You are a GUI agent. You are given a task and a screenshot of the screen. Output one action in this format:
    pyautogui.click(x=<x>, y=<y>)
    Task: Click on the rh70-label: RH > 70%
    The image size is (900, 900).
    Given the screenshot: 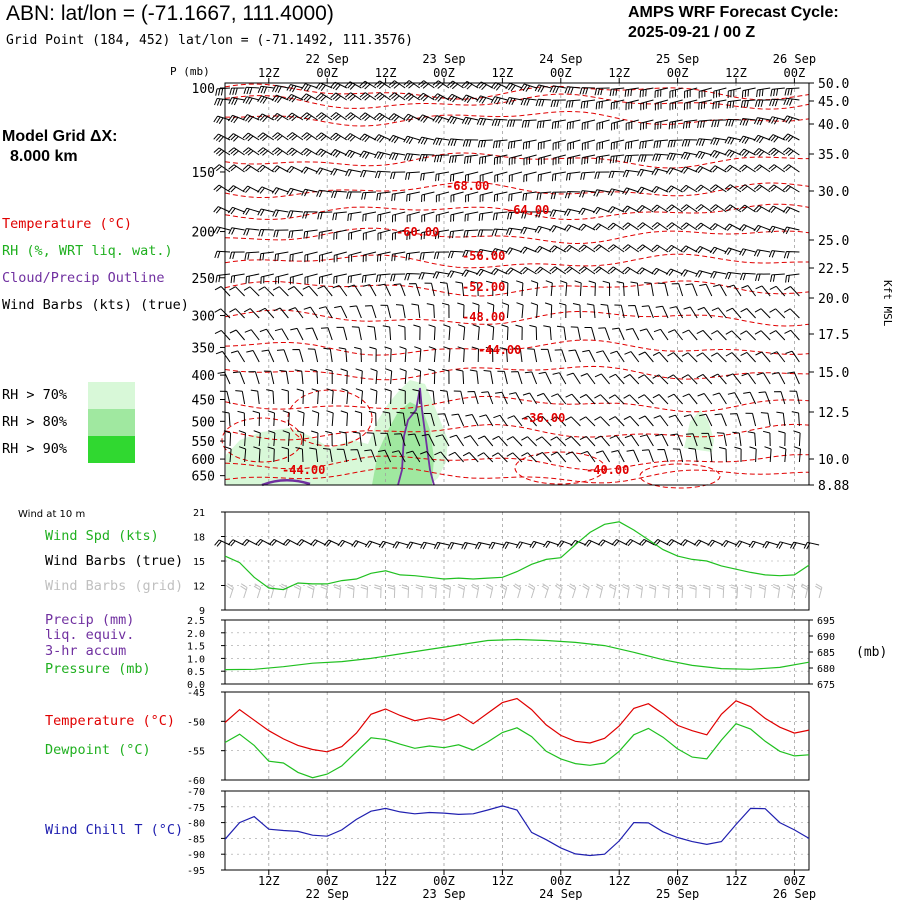 What is the action you would take?
    pyautogui.click(x=35, y=395)
    